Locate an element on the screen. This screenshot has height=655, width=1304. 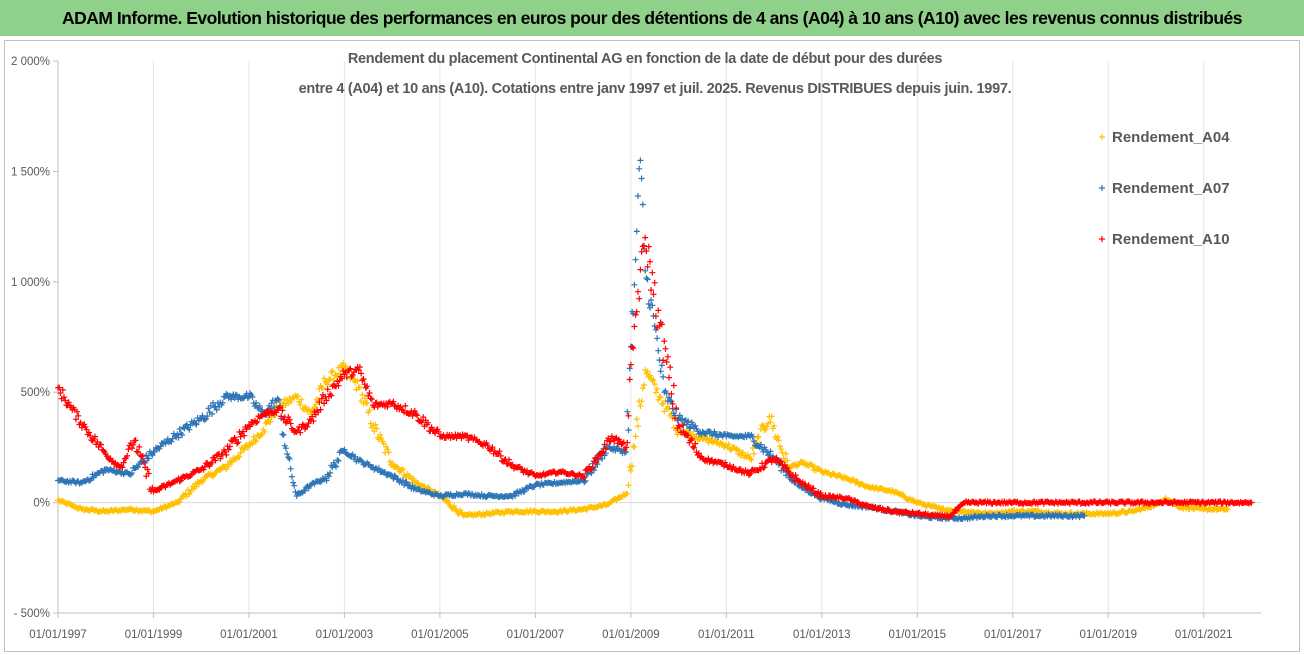
legend-item-Rendement_A07: Rendement_A07 is located at coordinates (1164, 188).